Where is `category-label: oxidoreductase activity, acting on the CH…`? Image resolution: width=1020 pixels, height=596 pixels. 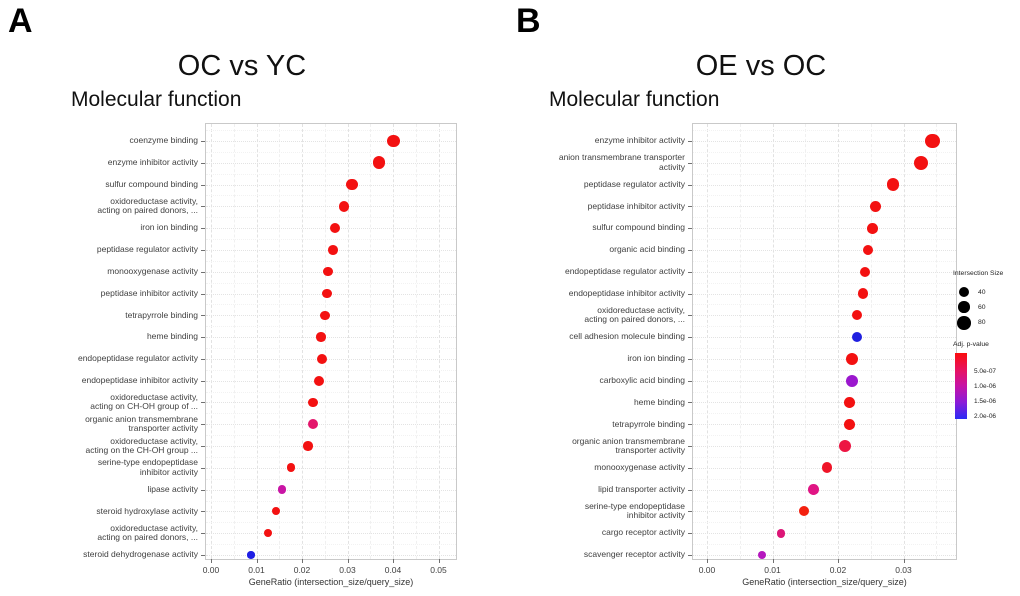
category-label: oxidoreductase activity, acting on the CH… is located at coordinates (141, 445).